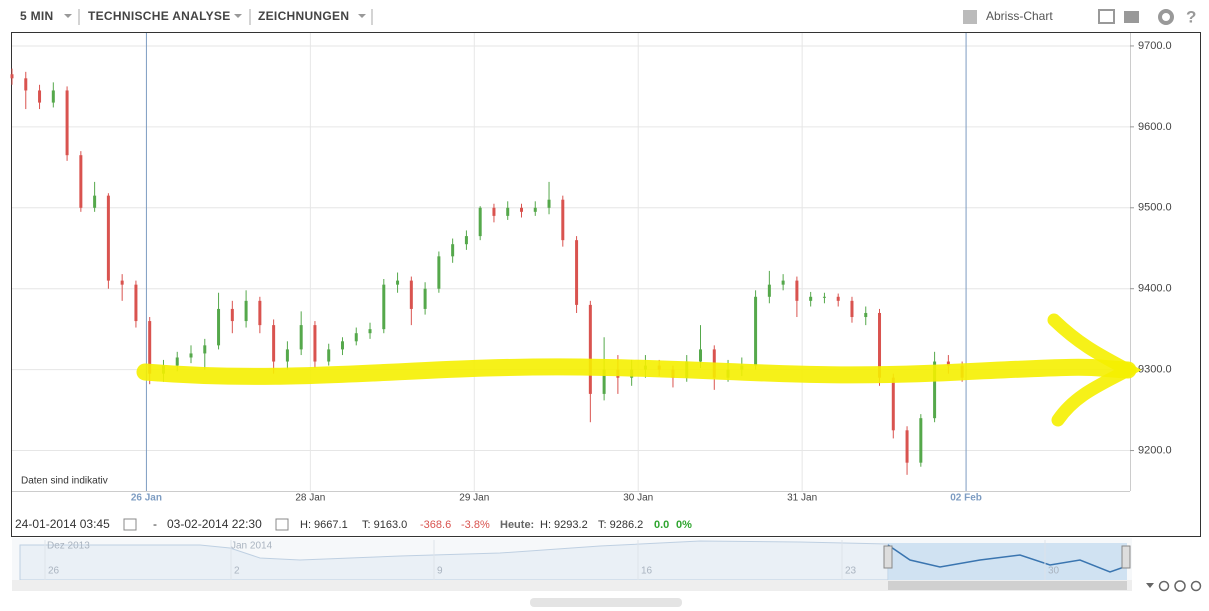  I want to click on annotation: Daten sind indikativ, so click(64, 481).